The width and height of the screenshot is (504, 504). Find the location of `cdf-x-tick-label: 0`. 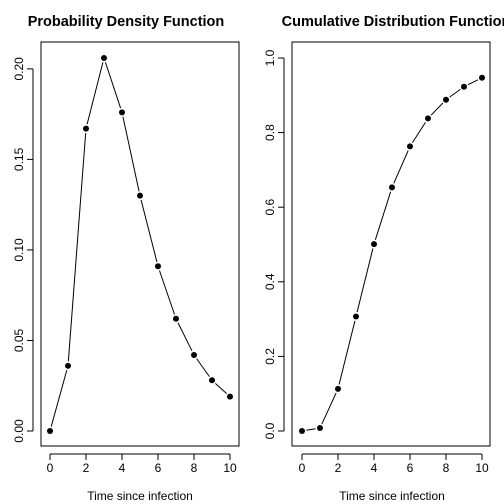

cdf-x-tick-label: 0 is located at coordinates (302, 468).